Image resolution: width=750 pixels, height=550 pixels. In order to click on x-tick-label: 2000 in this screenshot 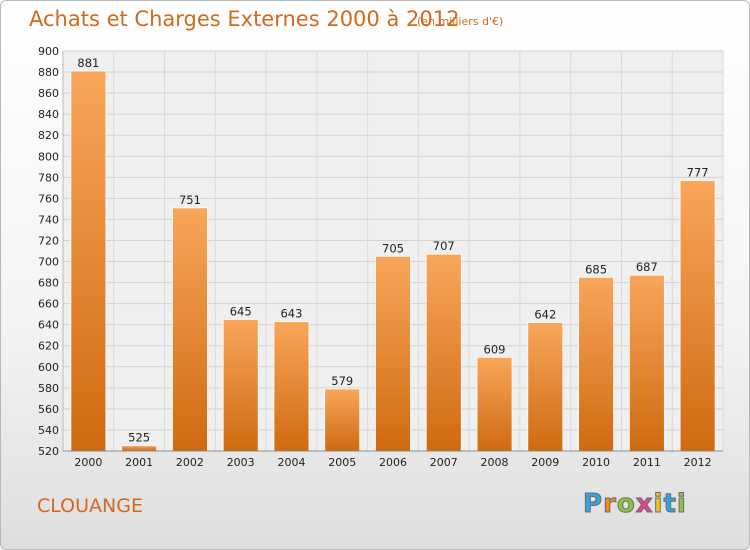, I will do `click(88, 462)`.